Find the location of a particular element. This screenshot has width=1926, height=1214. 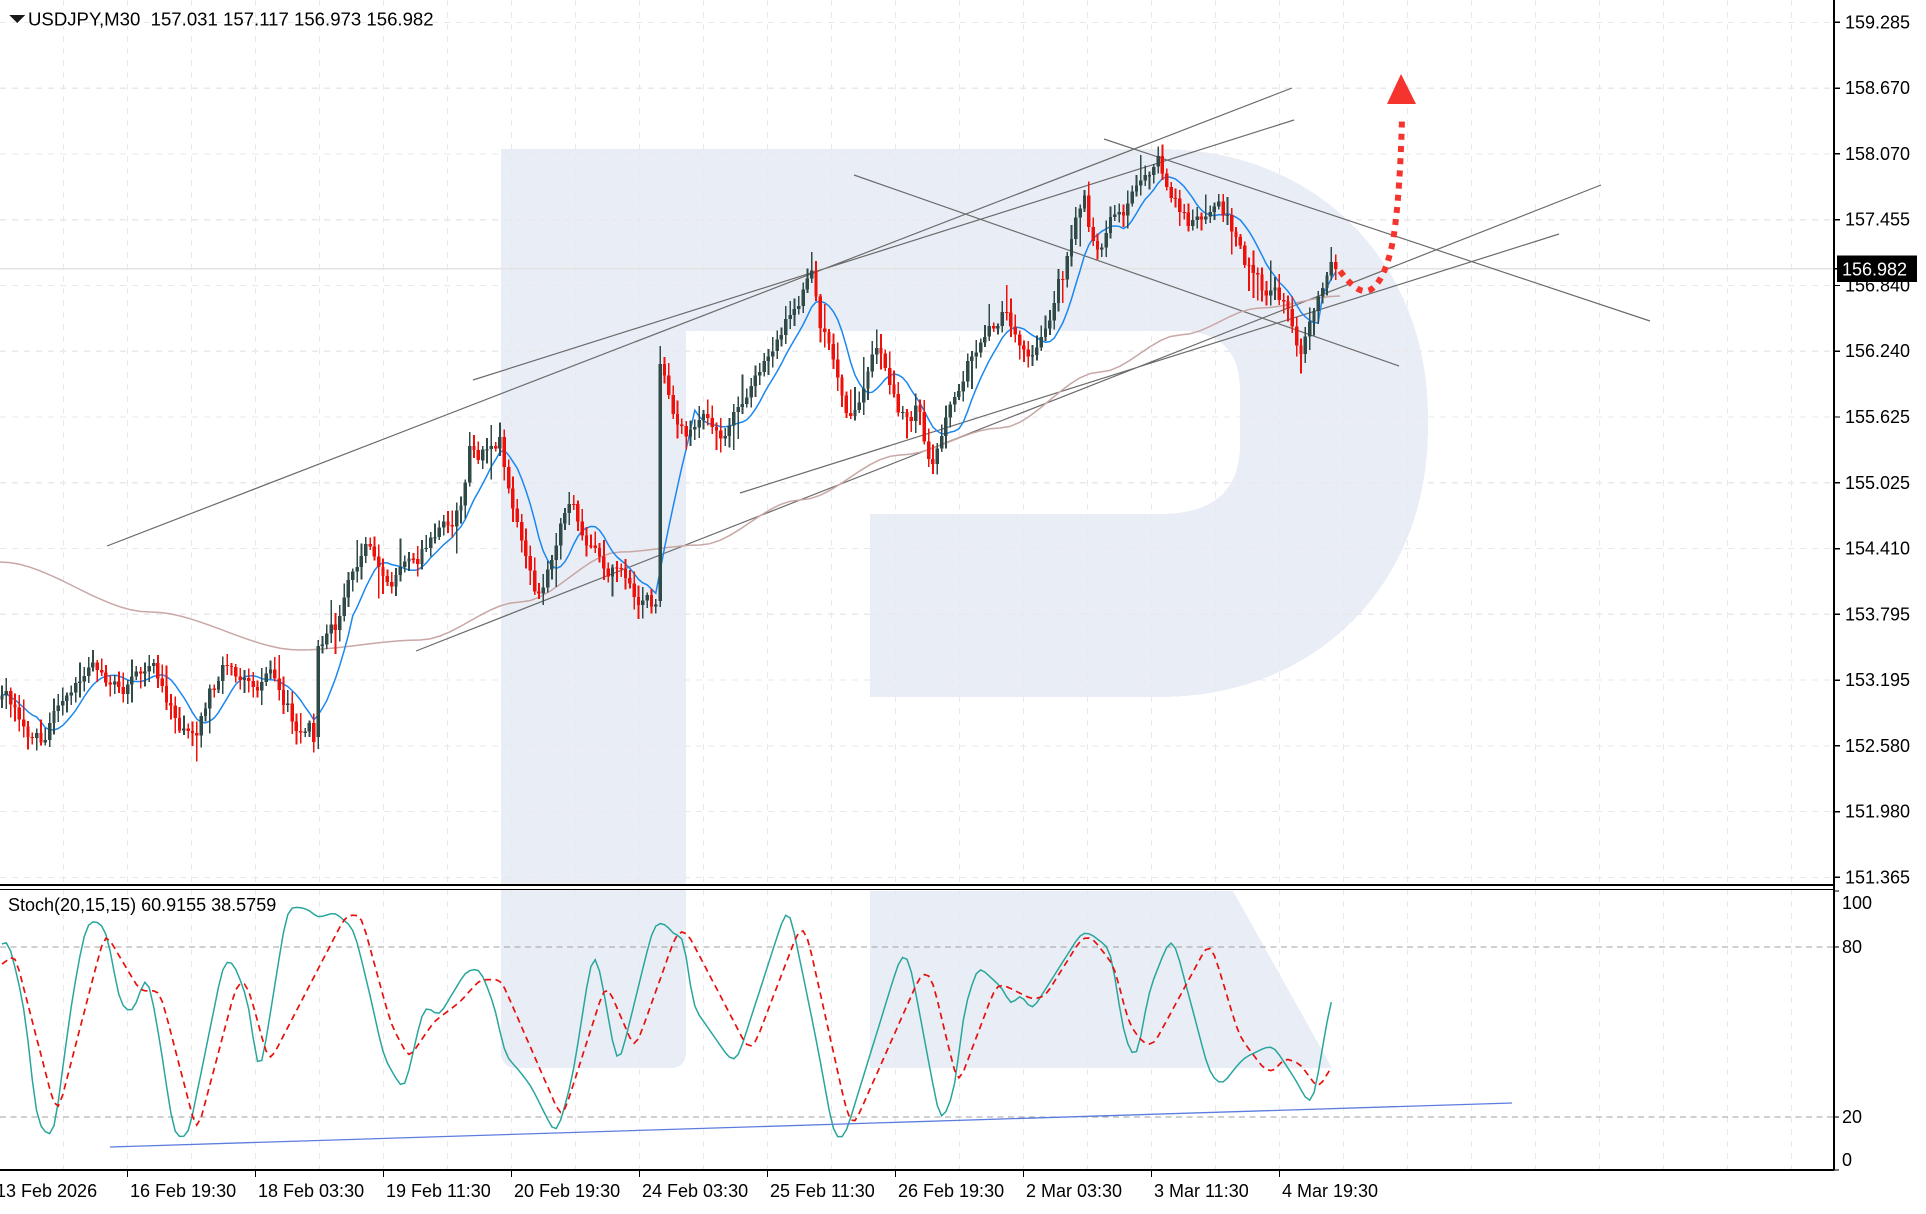

svg-text: 80 is located at coordinates (1852, 947).